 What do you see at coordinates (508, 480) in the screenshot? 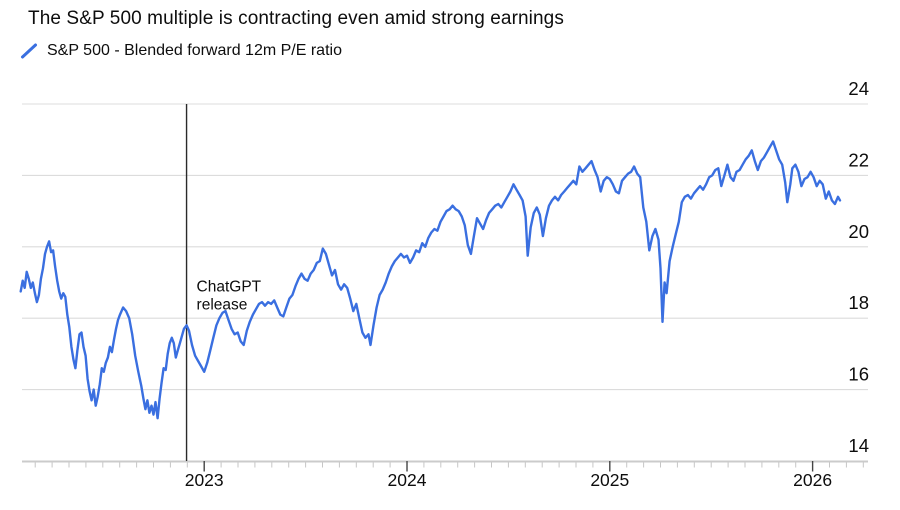
I see `x-axis-labels: 2023 2024 2025 2026` at bounding box center [508, 480].